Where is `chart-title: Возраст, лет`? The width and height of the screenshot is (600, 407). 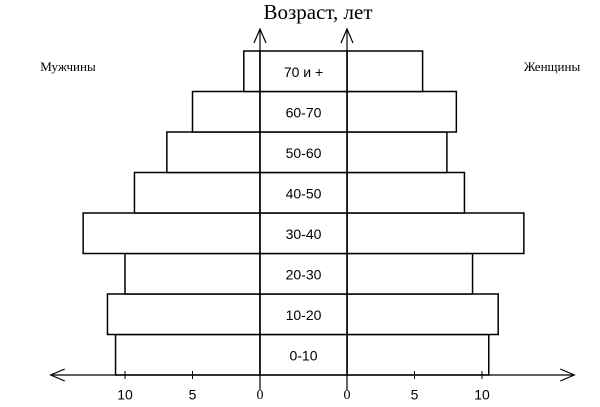 chart-title: Возраст, лет is located at coordinates (317, 12).